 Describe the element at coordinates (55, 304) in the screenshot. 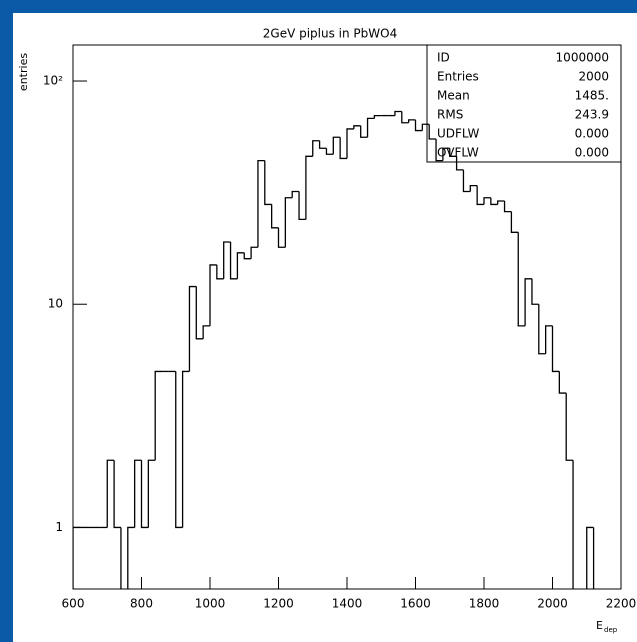

I see `y-tick-label: 10` at that location.